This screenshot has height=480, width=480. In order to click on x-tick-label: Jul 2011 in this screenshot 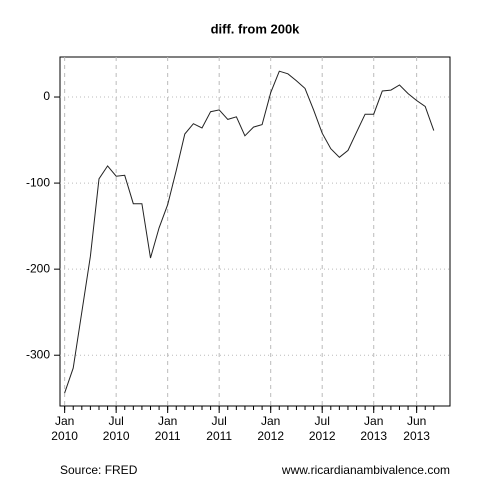, I will do `click(219, 428)`.